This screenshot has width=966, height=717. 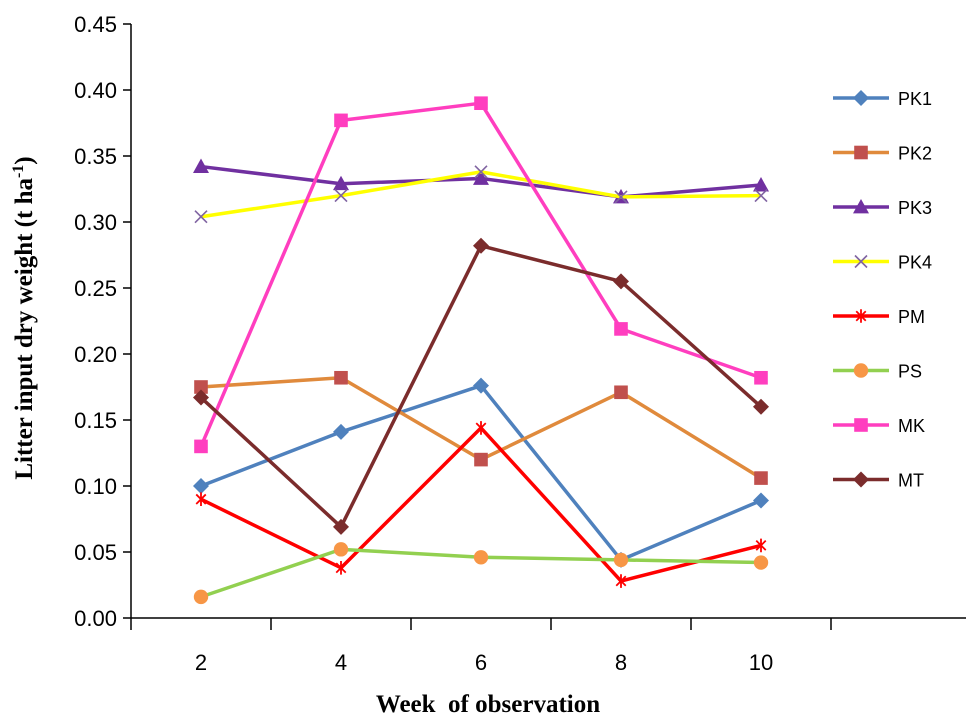 What do you see at coordinates (481, 504) in the screenshot?
I see `series-pm` at bounding box center [481, 504].